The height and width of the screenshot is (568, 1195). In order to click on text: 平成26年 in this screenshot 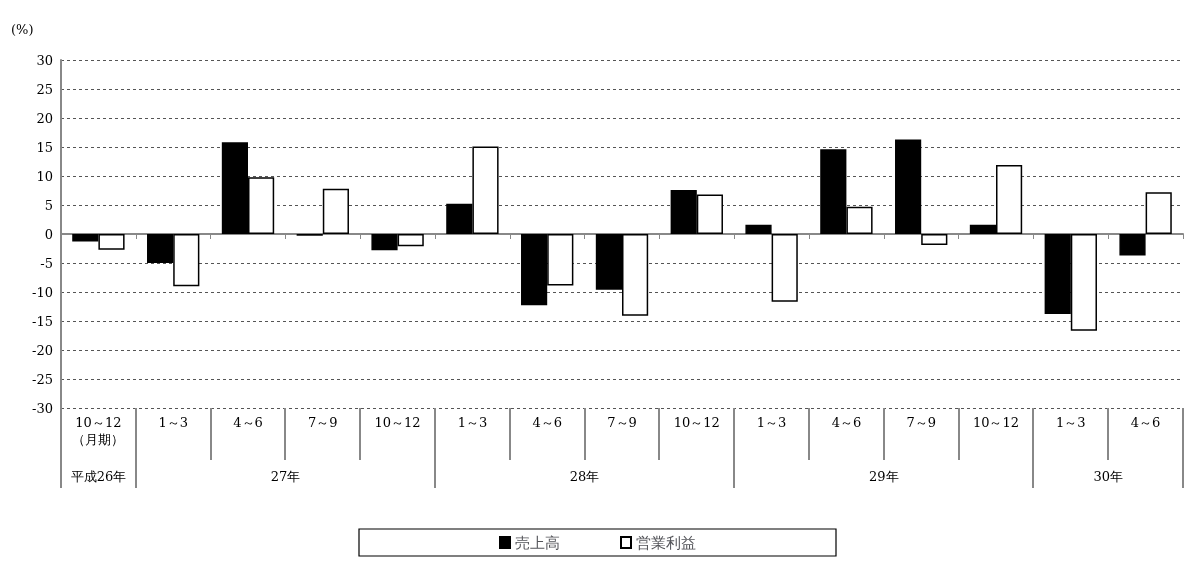, I will do `click(98, 476)`.